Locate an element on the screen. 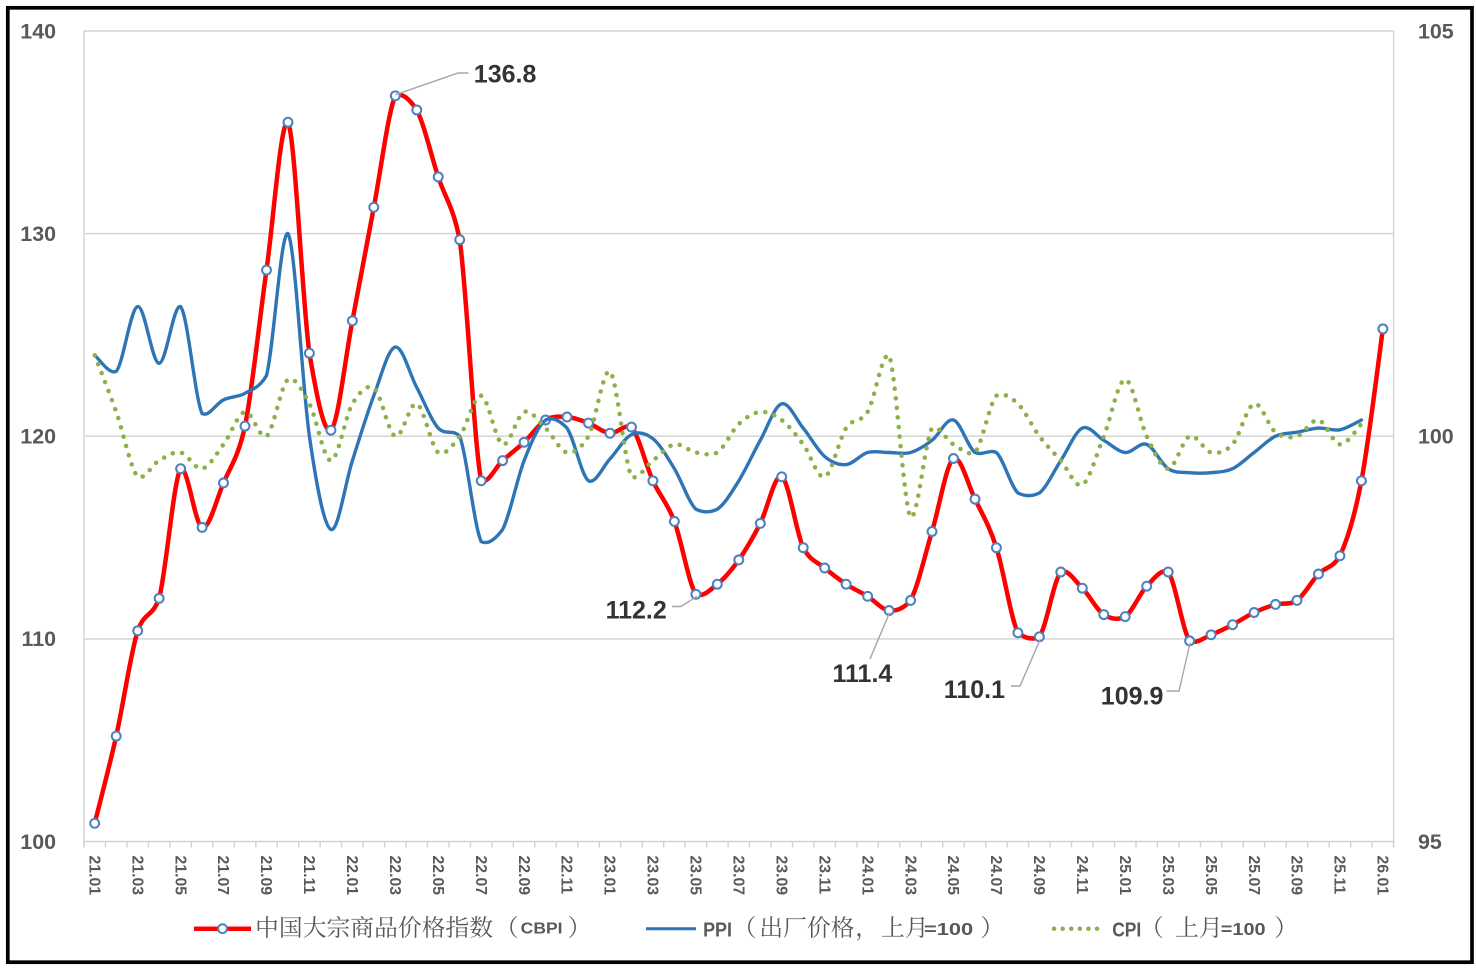 This screenshot has height=973, width=1476. svg-text: 22.09 is located at coordinates (523, 876).